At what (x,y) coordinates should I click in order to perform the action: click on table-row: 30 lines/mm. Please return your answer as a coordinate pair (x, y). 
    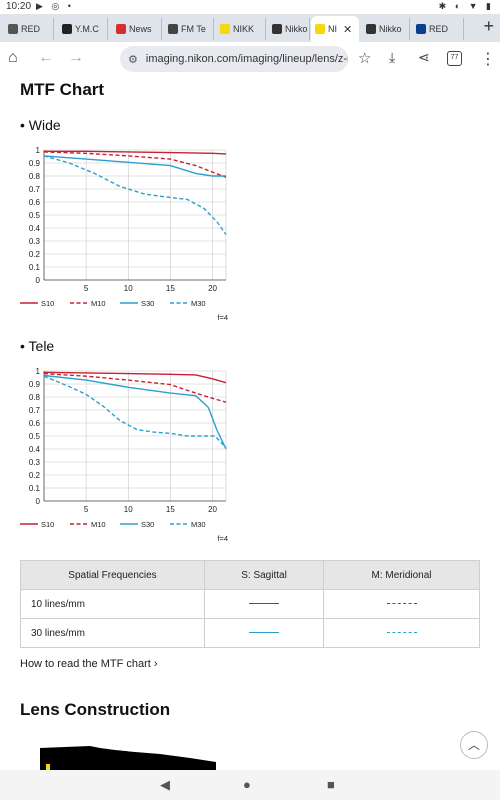
    Looking at the image, I should click on (250, 633).